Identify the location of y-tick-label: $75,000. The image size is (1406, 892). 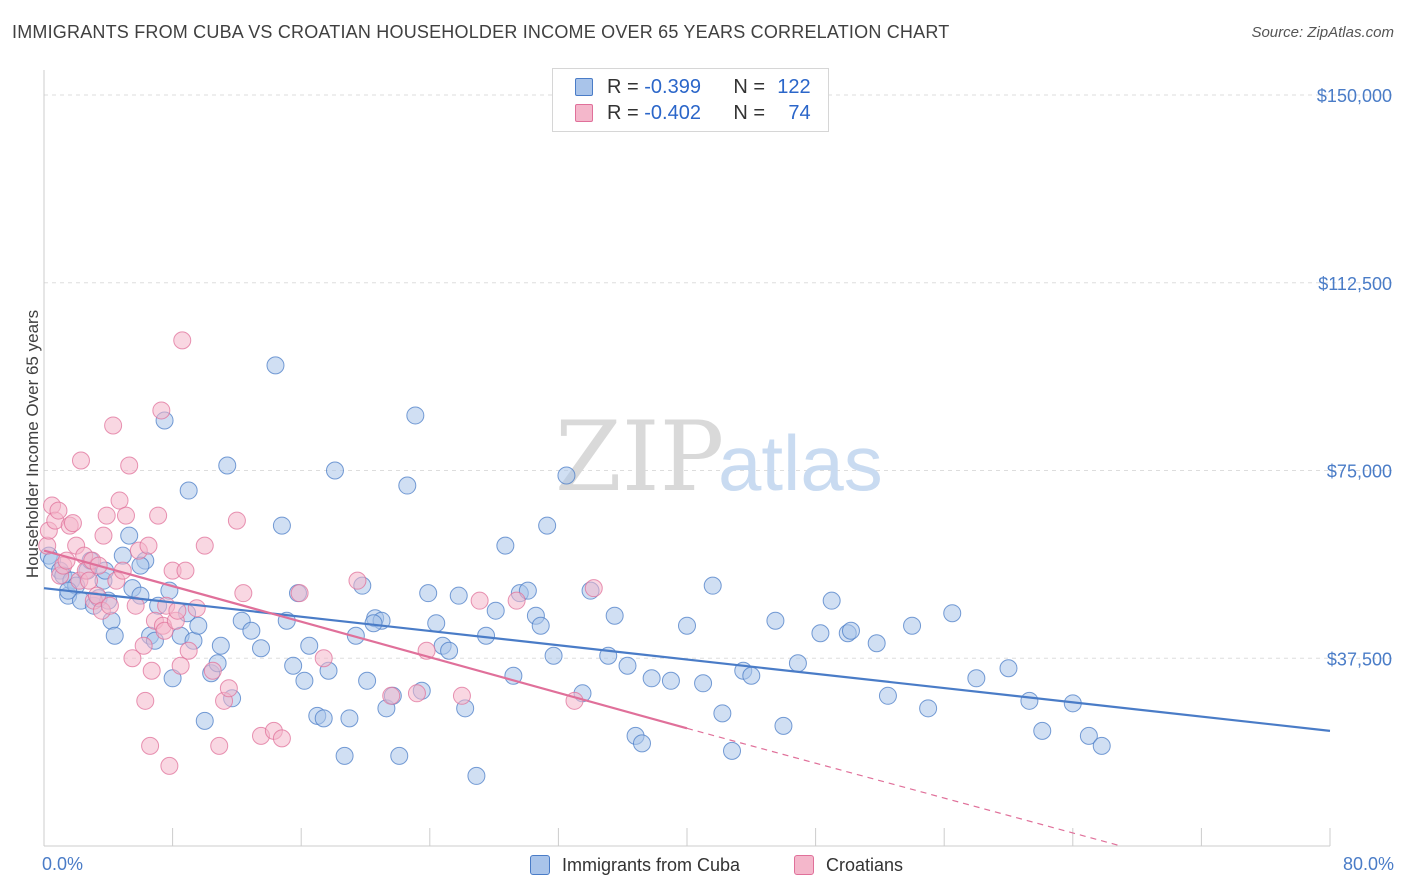
(1359, 472).